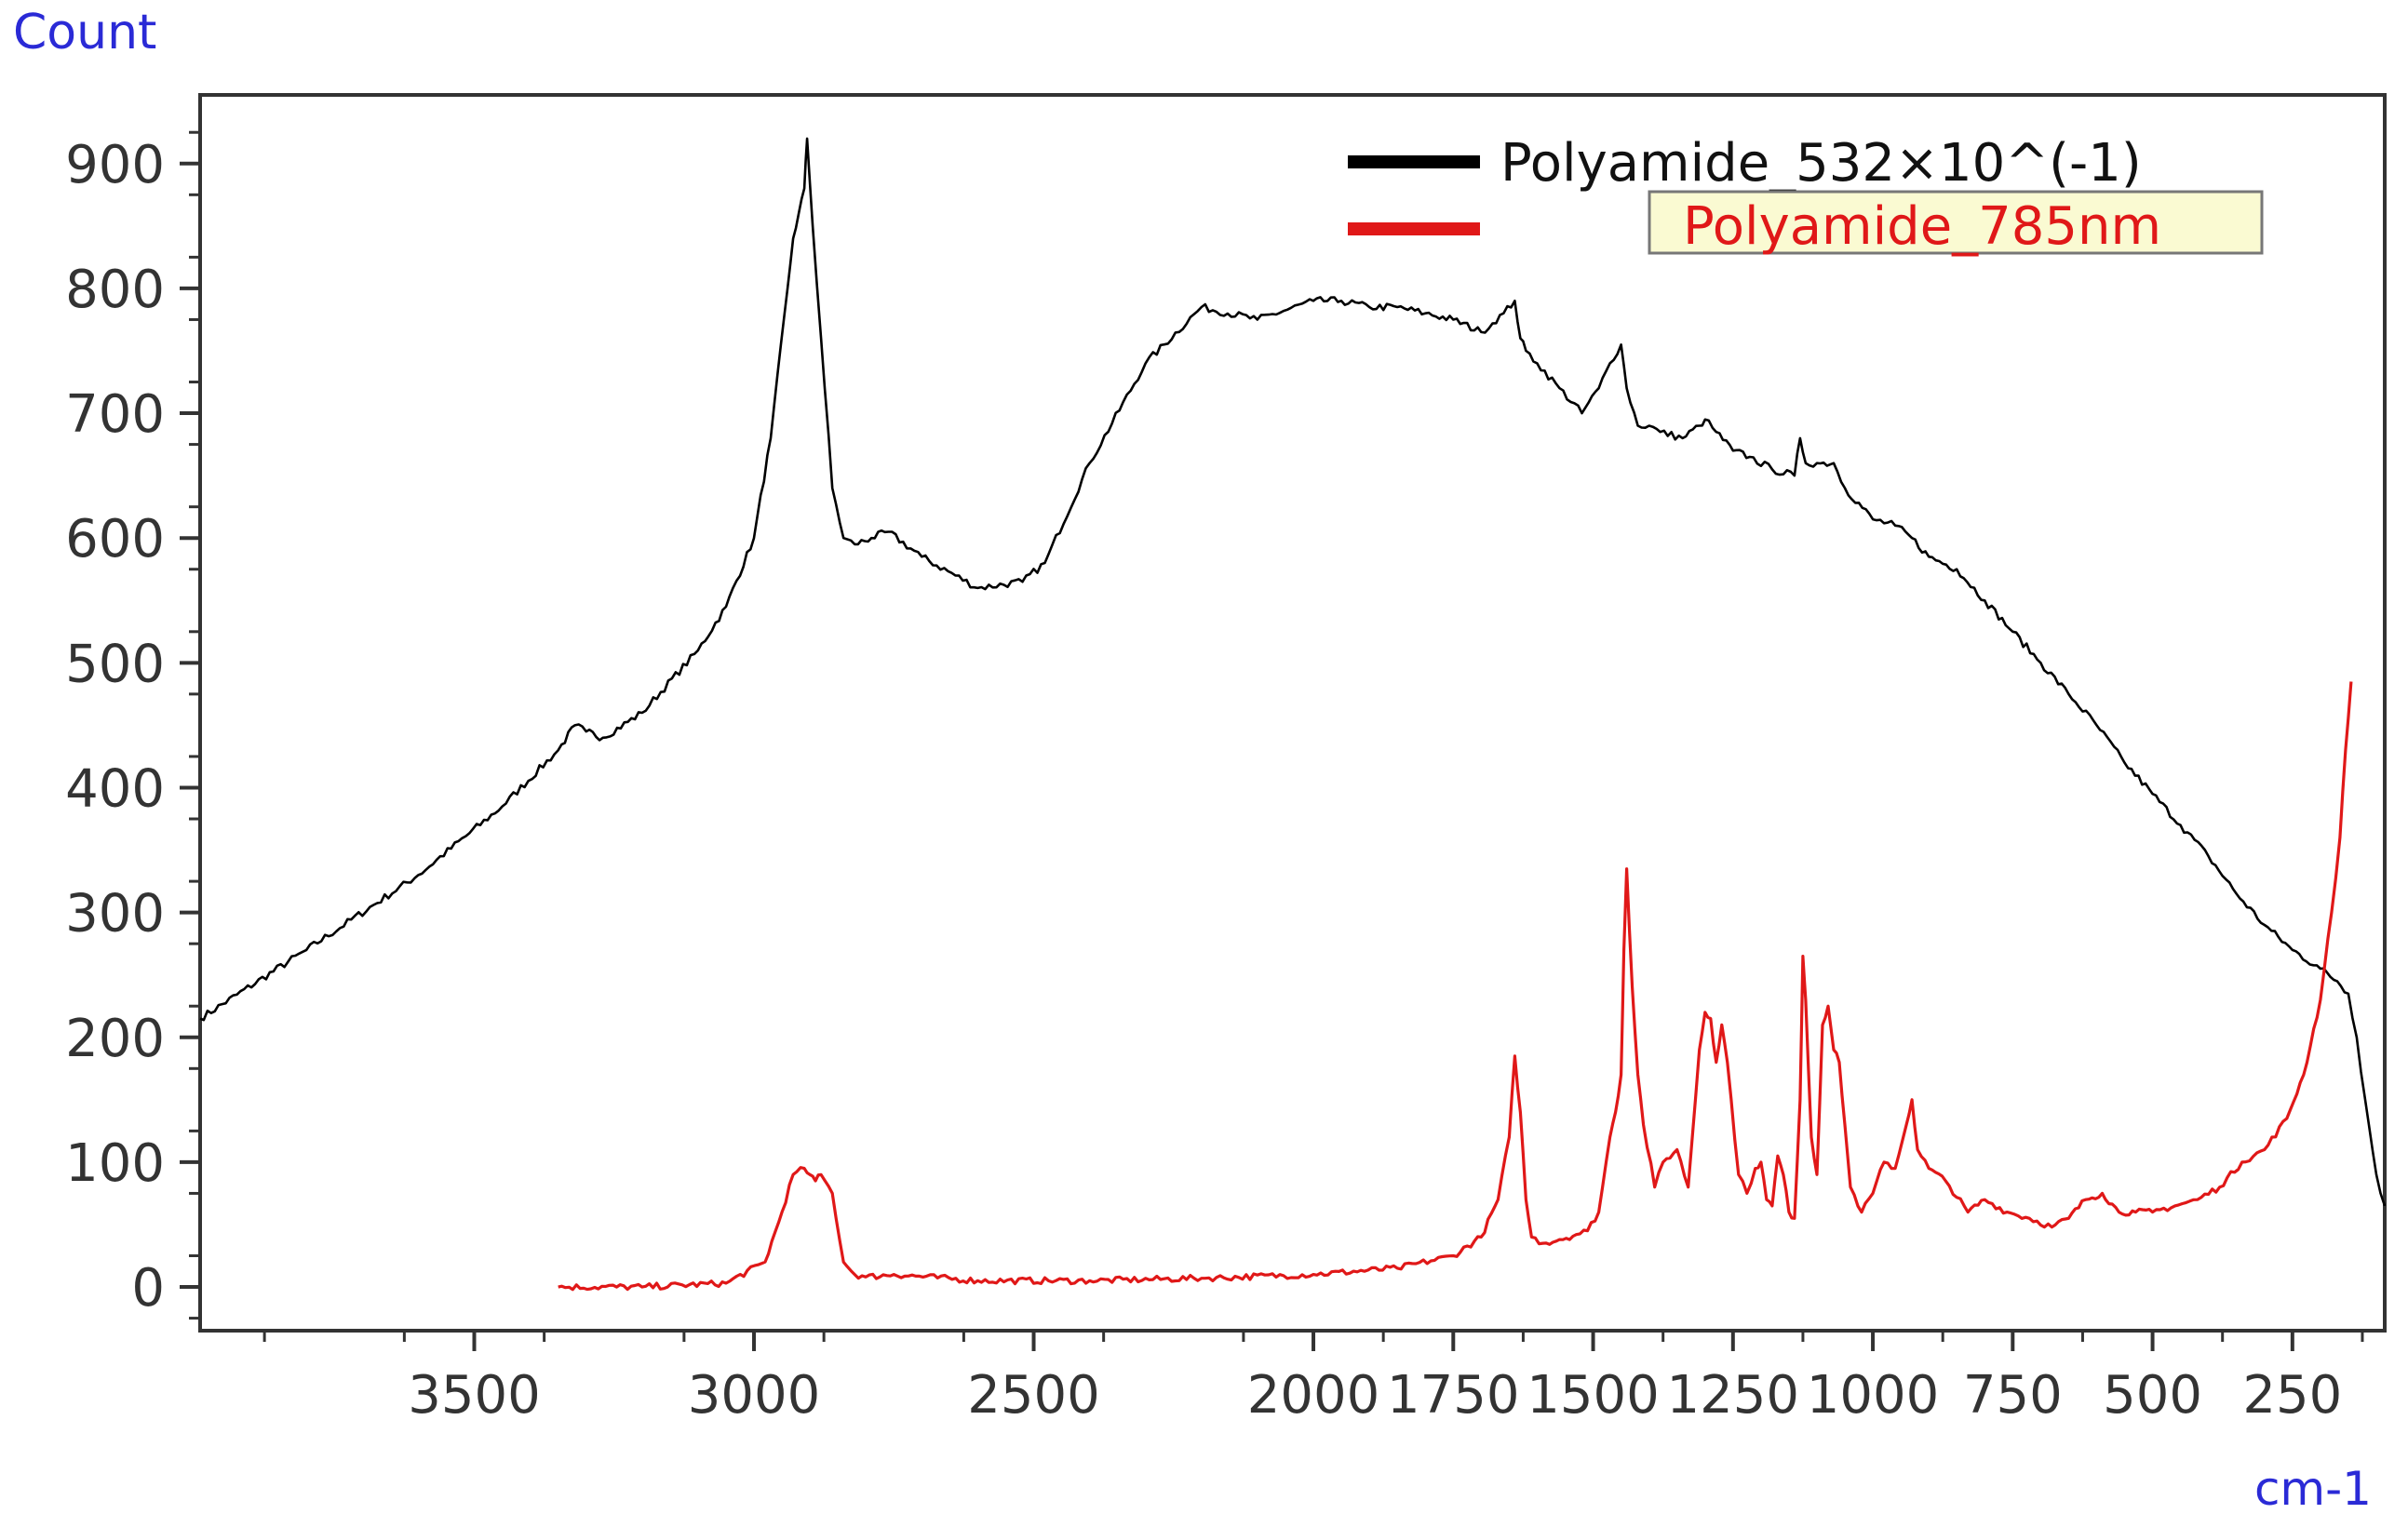 This screenshot has height=1527, width=2408. I want to click on y-tick-label: 300, so click(115, 914).